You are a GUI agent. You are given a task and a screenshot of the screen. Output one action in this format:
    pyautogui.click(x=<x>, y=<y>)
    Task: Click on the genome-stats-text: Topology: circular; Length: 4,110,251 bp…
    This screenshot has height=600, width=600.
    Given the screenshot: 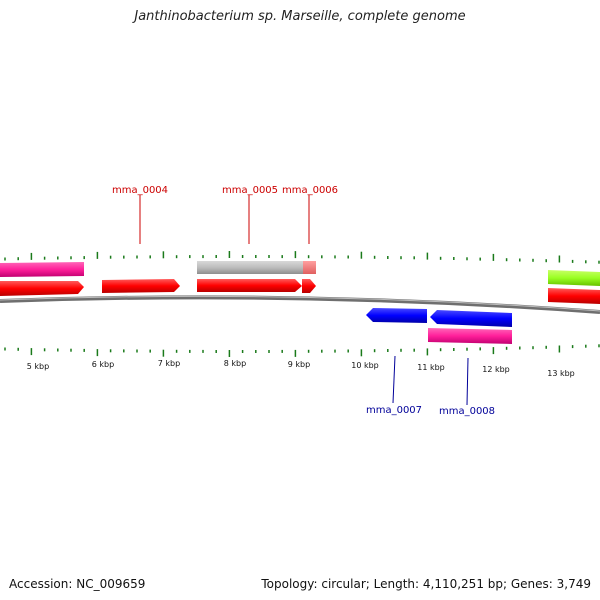 What is the action you would take?
    pyautogui.click(x=426, y=584)
    